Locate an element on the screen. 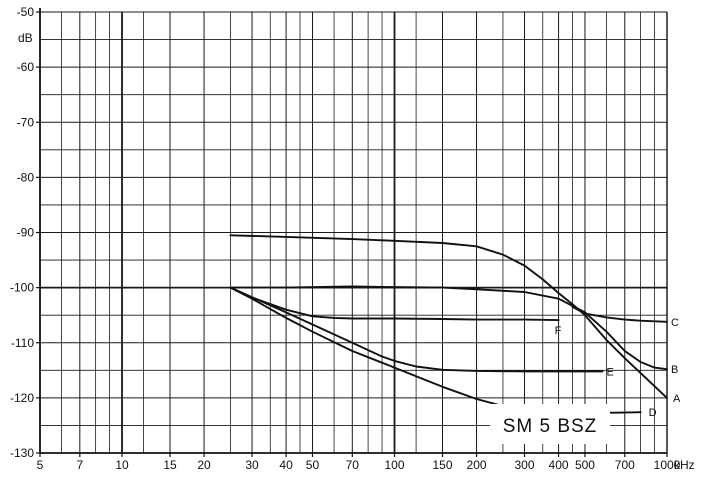 This screenshot has height=477, width=713. curve-label-b: B is located at coordinates (674, 370).